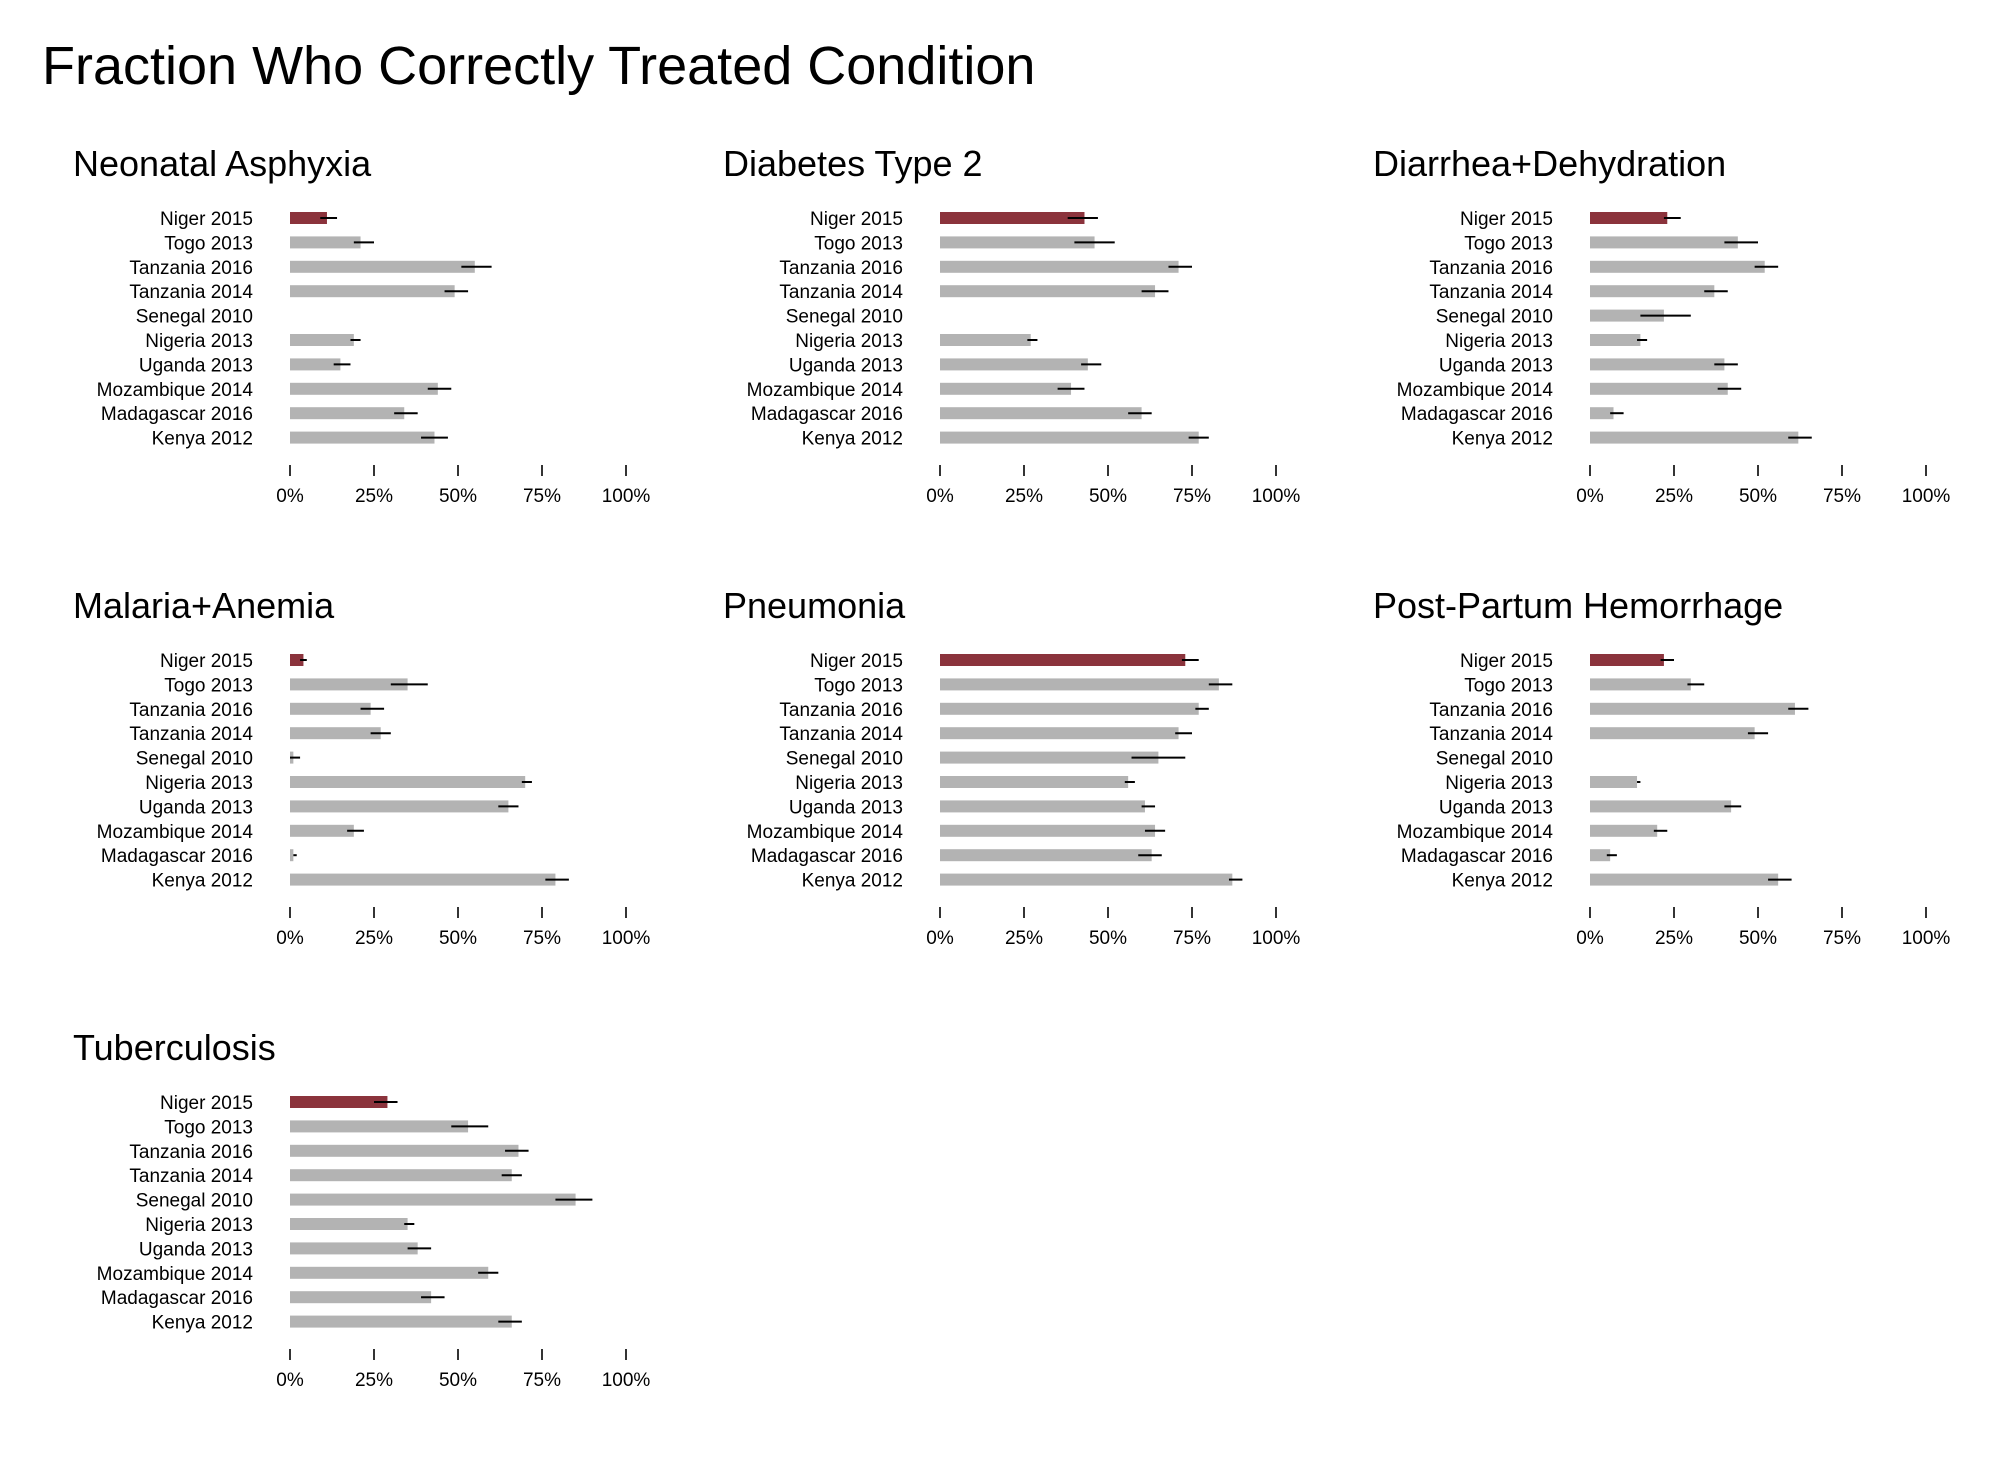 Image resolution: width=2000 pixels, height=1460 pixels. What do you see at coordinates (222, 163) in the screenshot?
I see `panel-title: Neonatal Asphyxia` at bounding box center [222, 163].